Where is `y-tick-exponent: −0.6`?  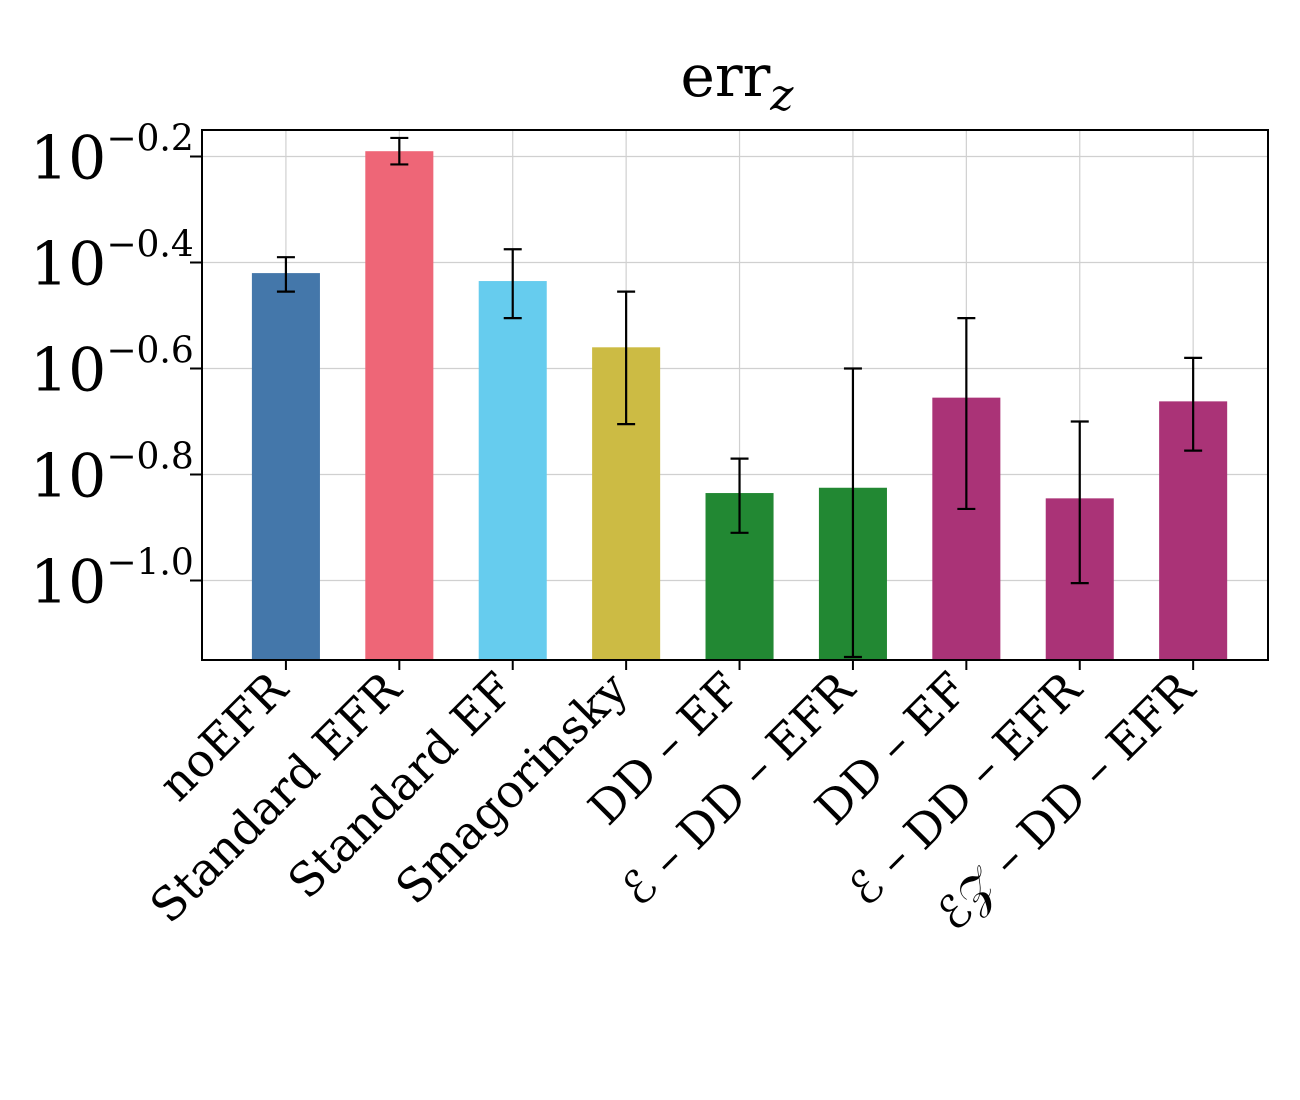
y-tick-exponent: −0.6 is located at coordinates (149, 351).